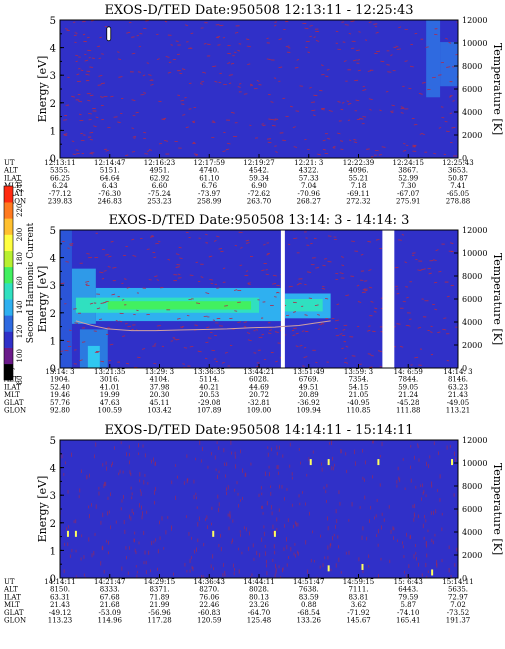 This screenshot has height=649, width=505. I want to click on eph-cell: 117.28, so click(159, 621).